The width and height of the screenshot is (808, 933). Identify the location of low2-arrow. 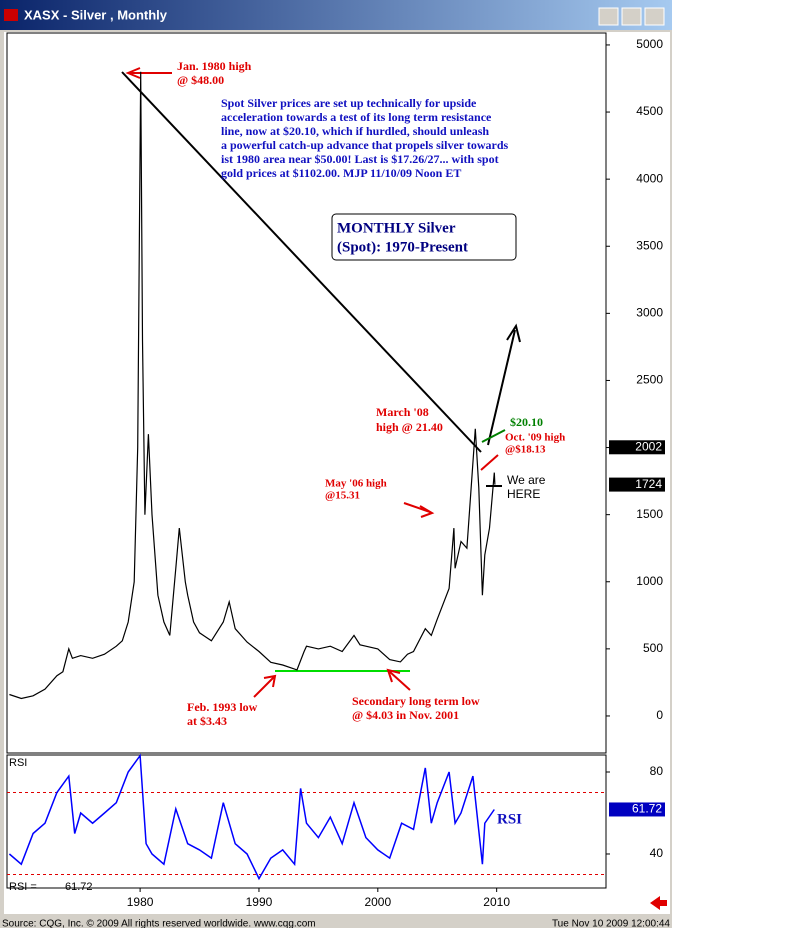
(398, 679).